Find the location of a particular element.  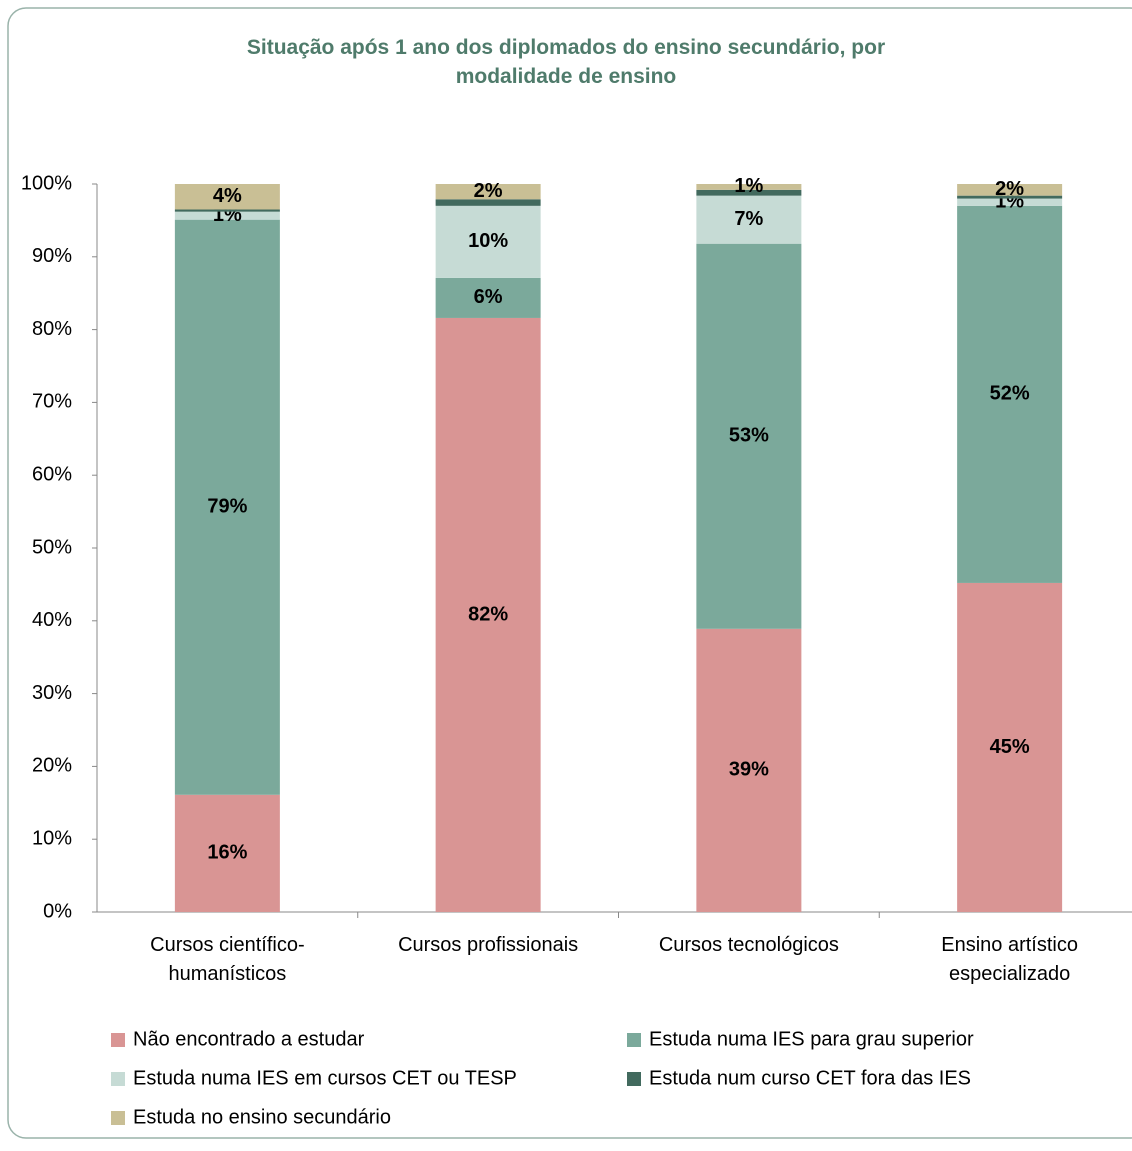

data-label: 4% is located at coordinates (227, 196).